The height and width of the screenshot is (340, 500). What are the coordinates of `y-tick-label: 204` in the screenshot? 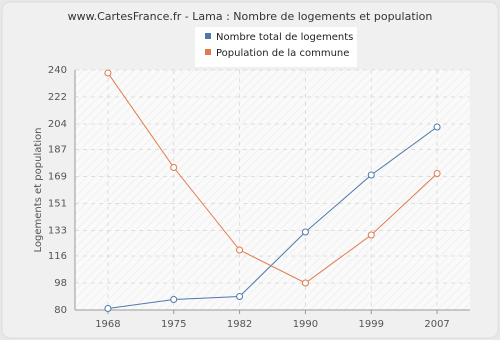 It's located at (57, 124).